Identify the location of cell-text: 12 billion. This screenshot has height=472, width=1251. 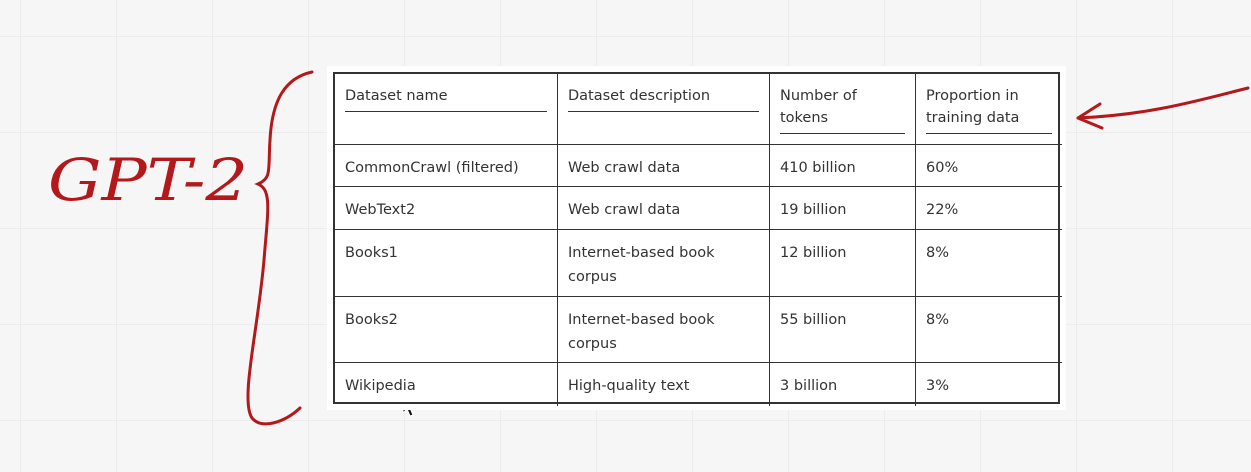
(813, 253).